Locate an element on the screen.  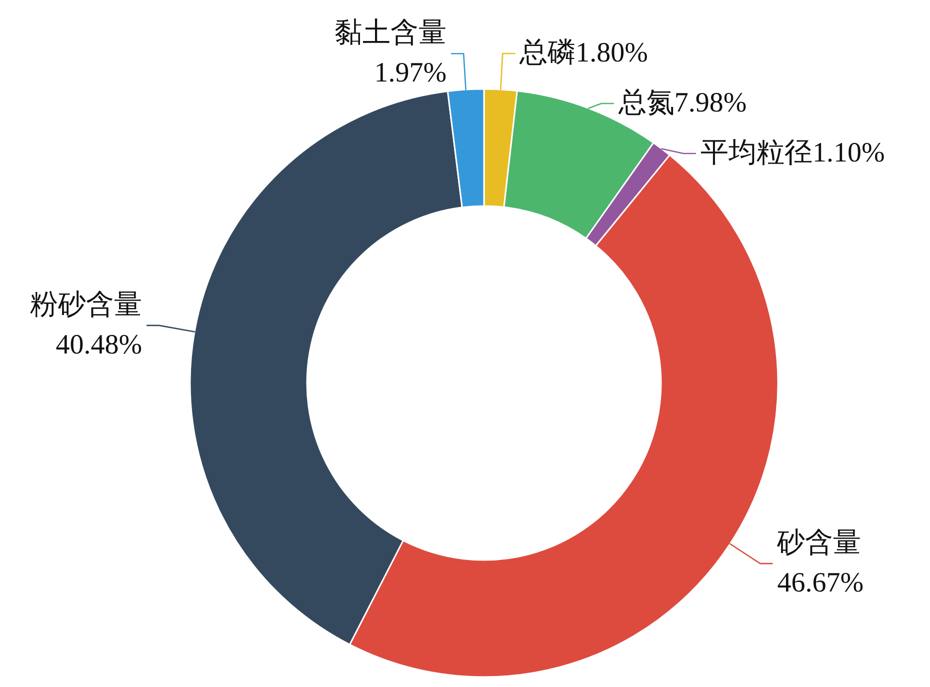
slice-label: 平均粒径1.10% is located at coordinates (792, 153).